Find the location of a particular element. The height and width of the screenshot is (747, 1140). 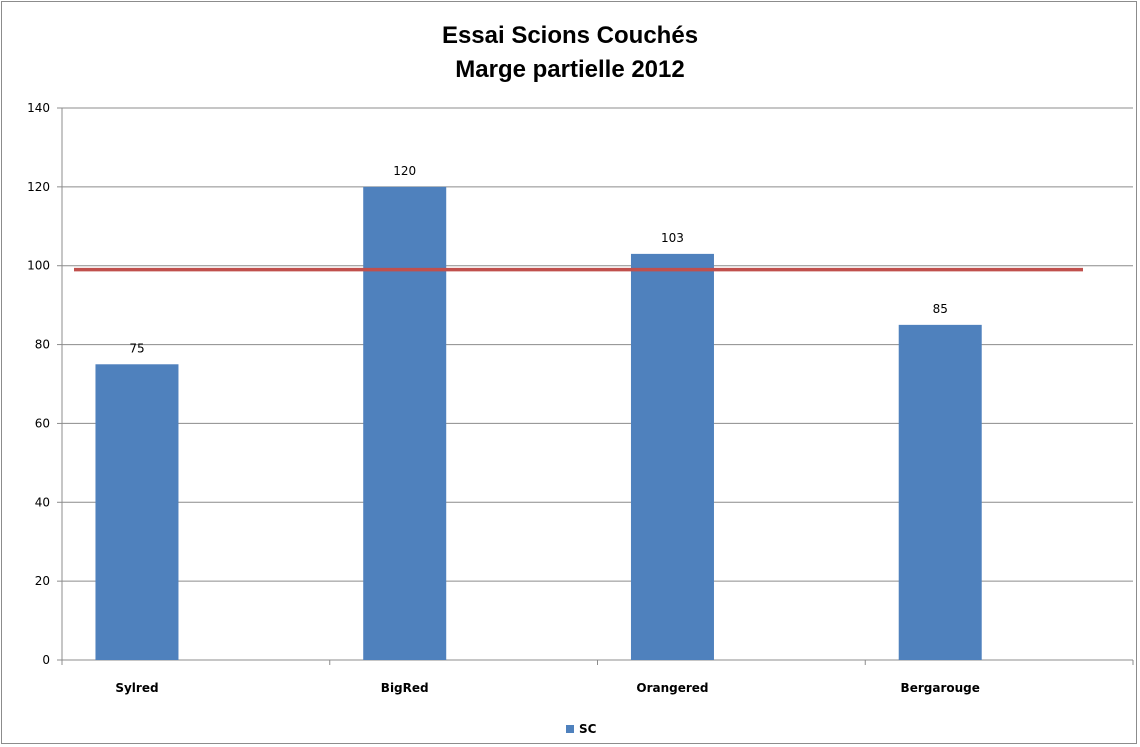

category-label-sylred: Sylred is located at coordinates (136, 688).